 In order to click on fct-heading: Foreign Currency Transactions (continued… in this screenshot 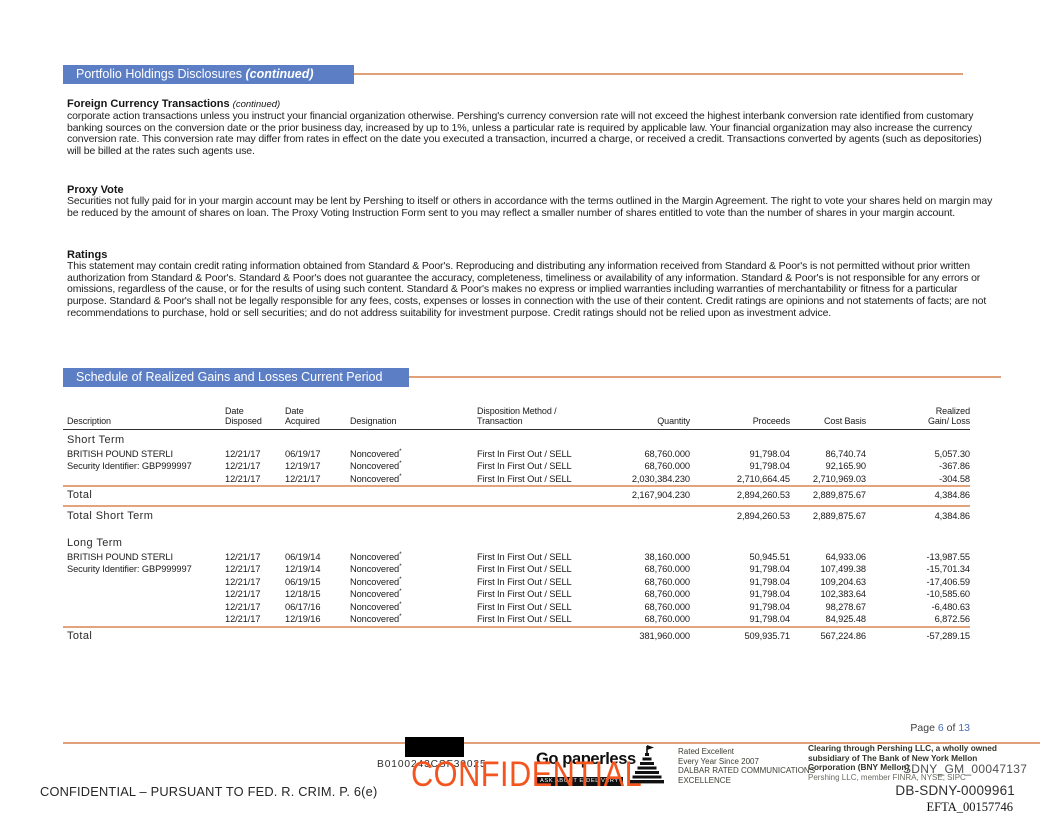, I will do `click(173, 104)`.